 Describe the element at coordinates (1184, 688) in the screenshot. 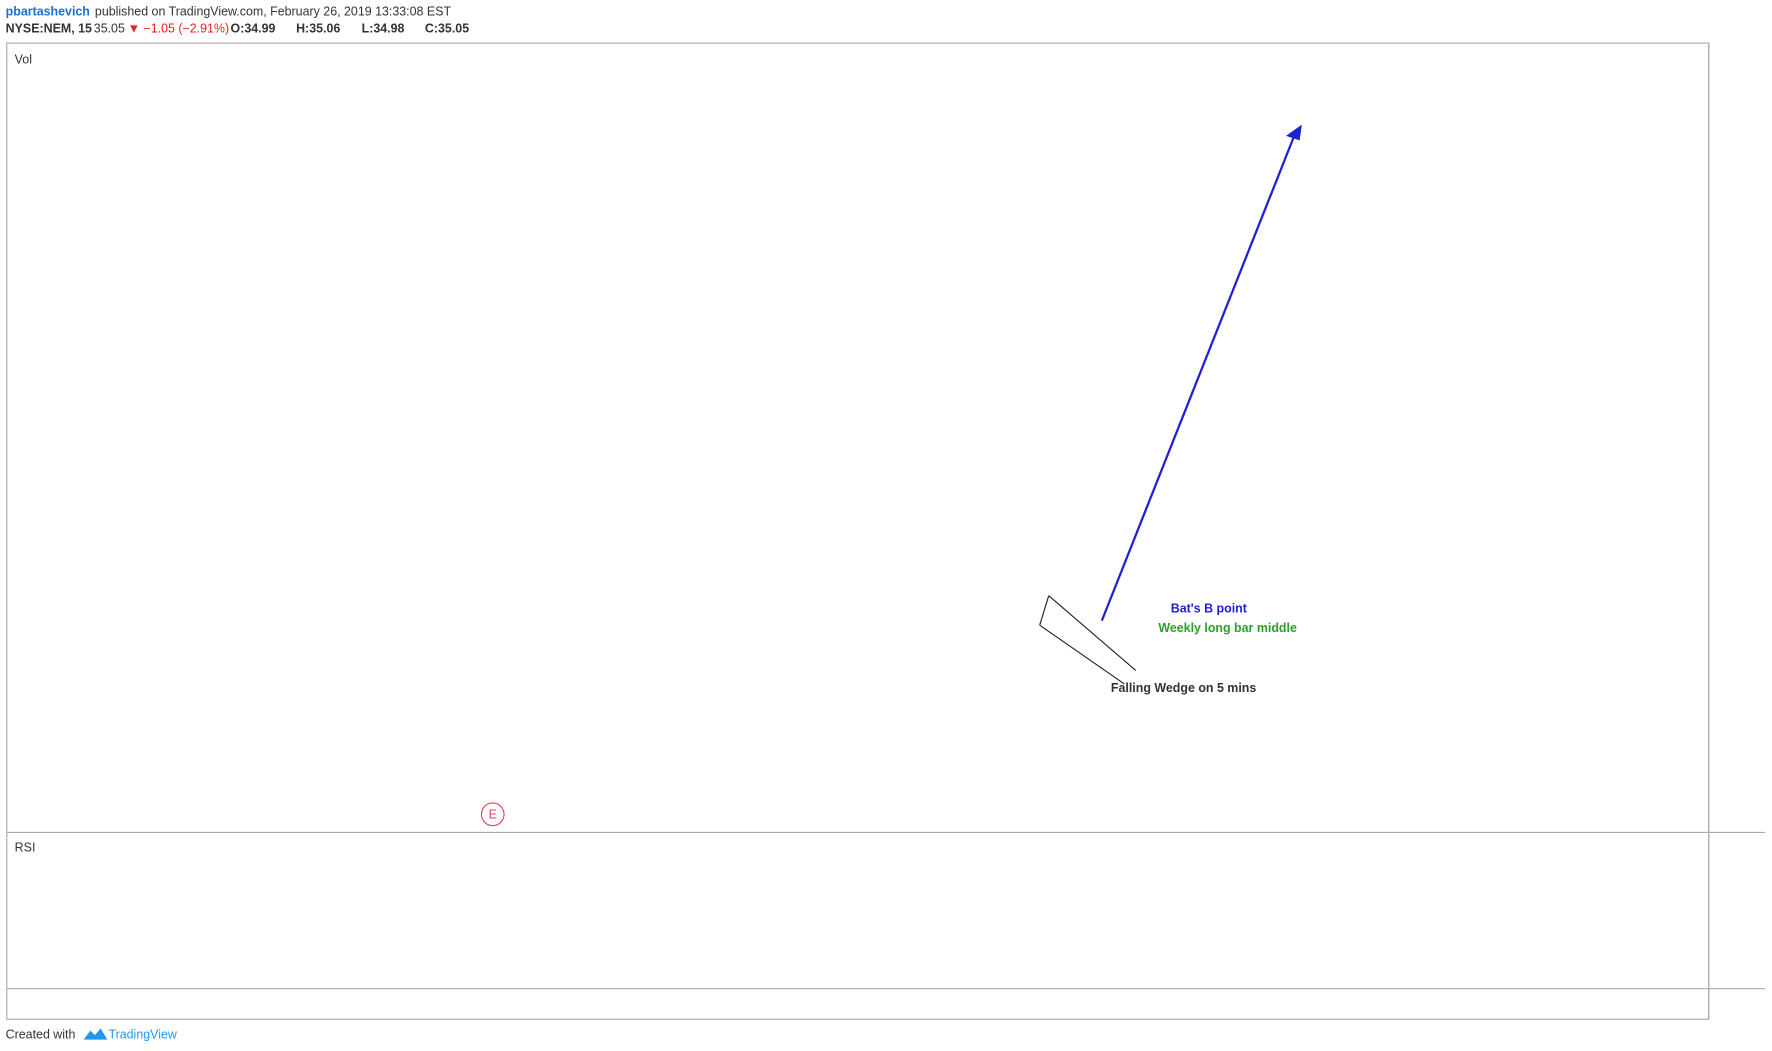

I see `annotation: Falling Wedge on 5 mins` at that location.